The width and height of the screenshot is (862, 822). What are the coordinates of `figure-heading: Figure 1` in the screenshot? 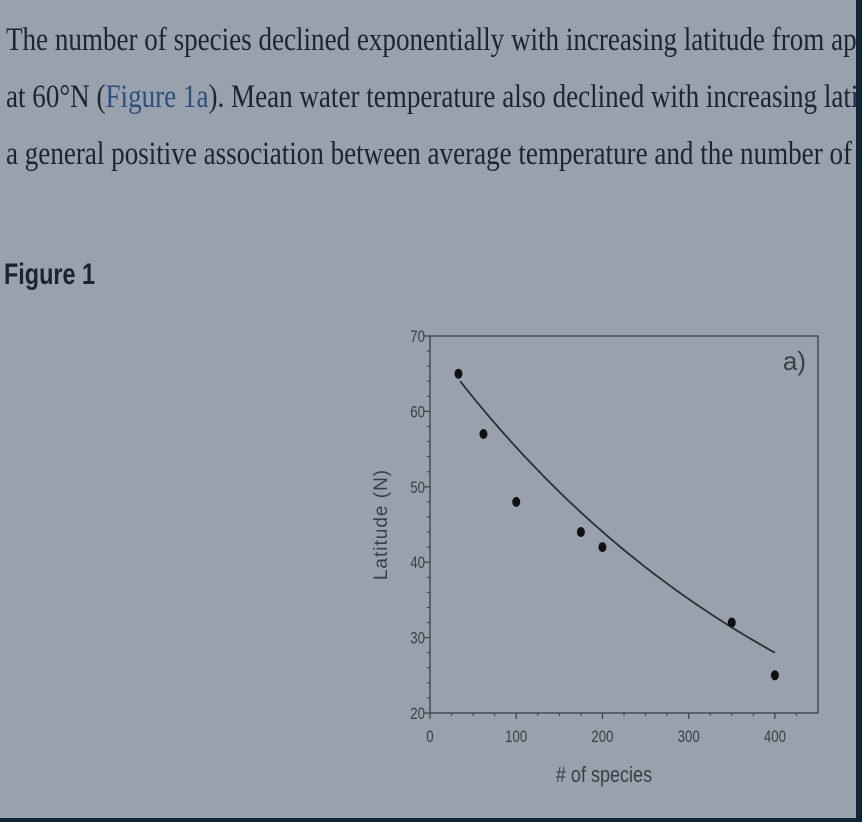 It's located at (50, 274).